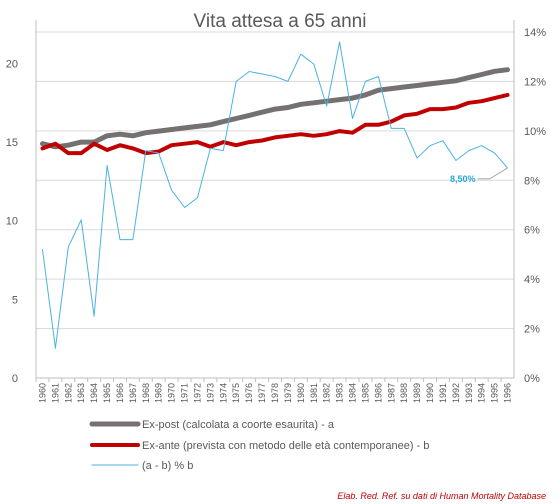 Image resolution: width=560 pixels, height=504 pixels. I want to click on x-tick-label: 1983, so click(340, 393).